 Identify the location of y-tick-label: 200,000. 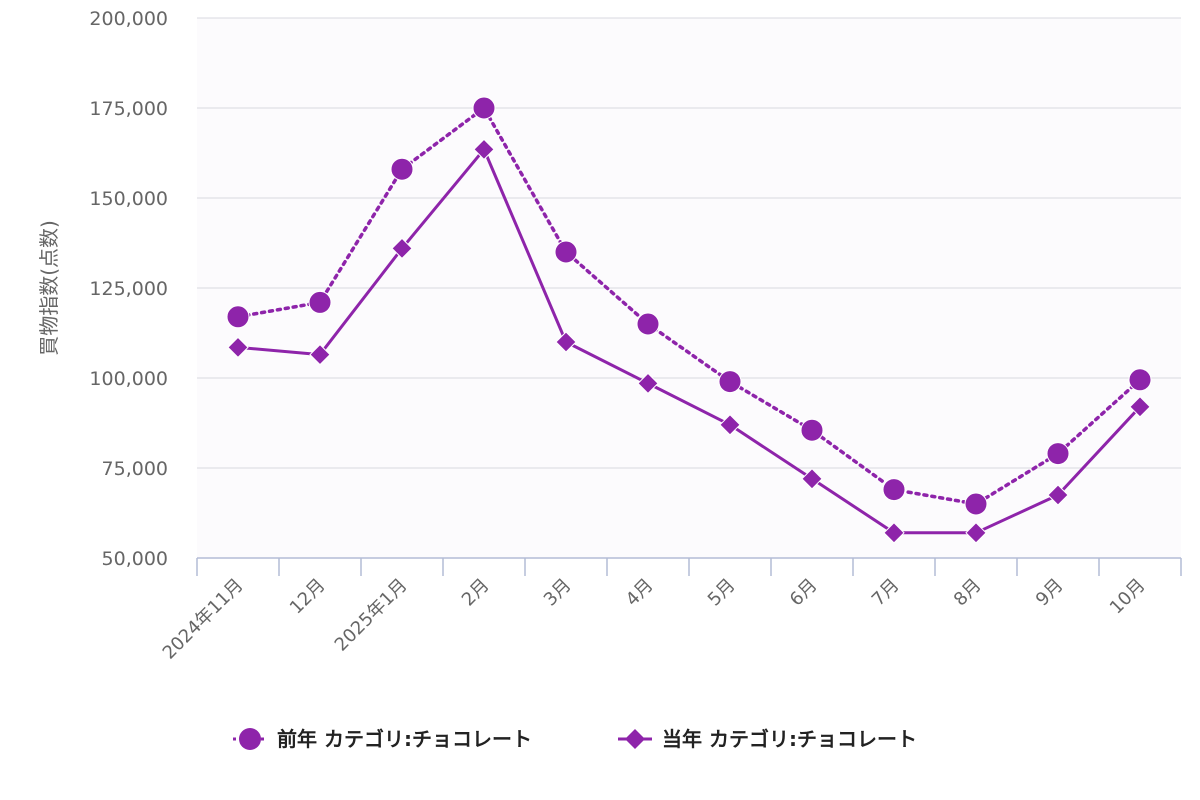
(128, 19).